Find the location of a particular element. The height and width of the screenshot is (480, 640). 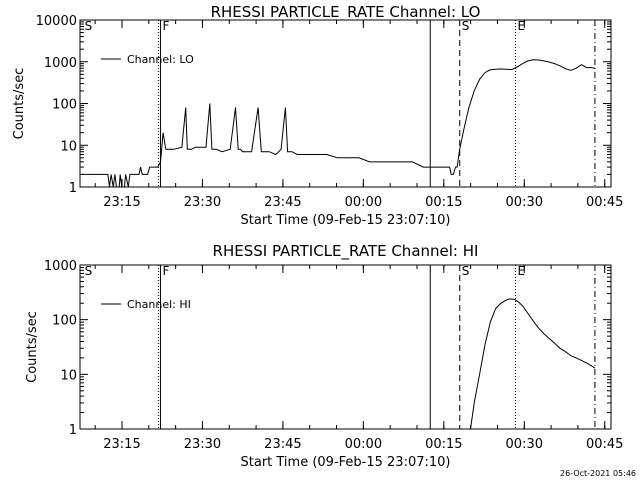

series-line is located at coordinates (533, 364).